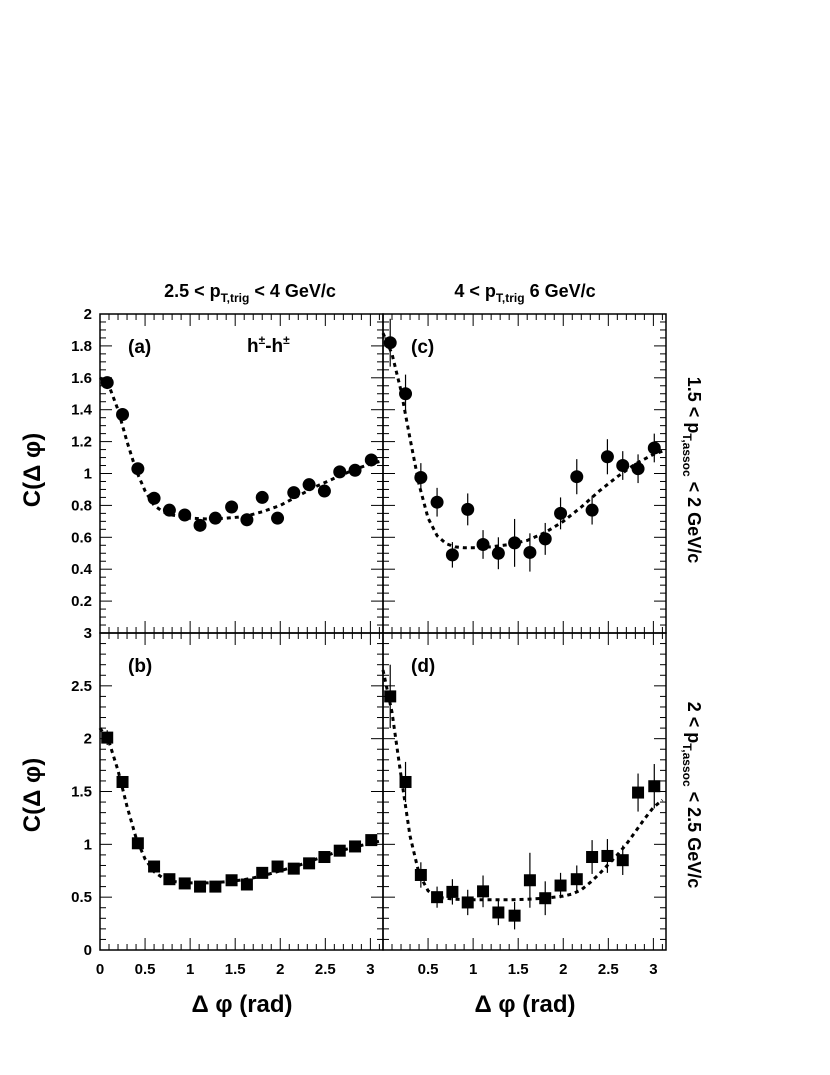  What do you see at coordinates (250, 293) in the screenshot?
I see `col-header-left: 2.5 < pT,trig < 4 GeV/c` at bounding box center [250, 293].